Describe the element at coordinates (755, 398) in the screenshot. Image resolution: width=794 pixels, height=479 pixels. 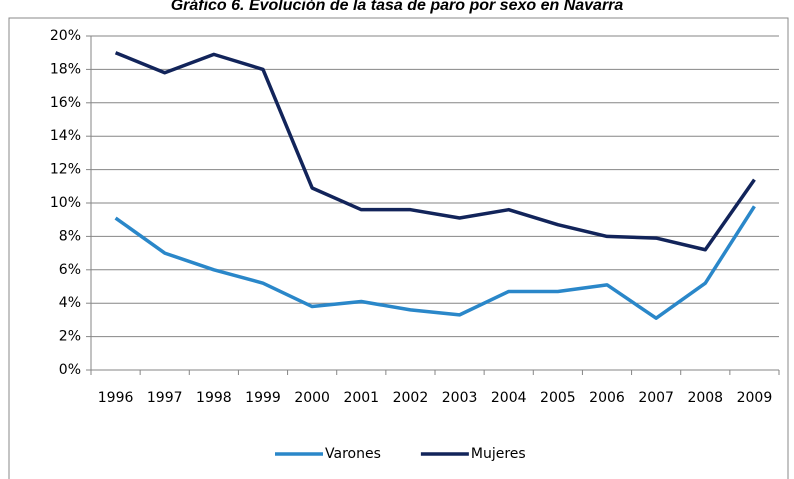
I see `x-tick-label: 2009` at that location.